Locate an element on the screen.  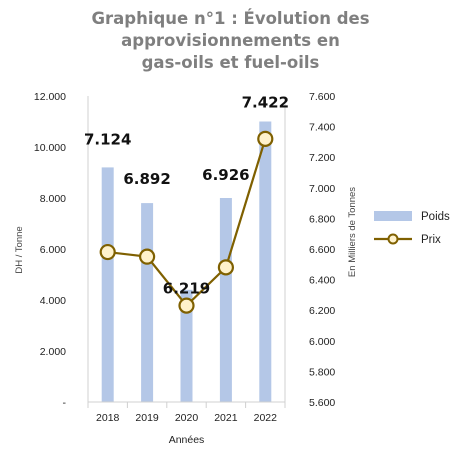
data-label-2019: 6.892 is located at coordinates (146, 179).